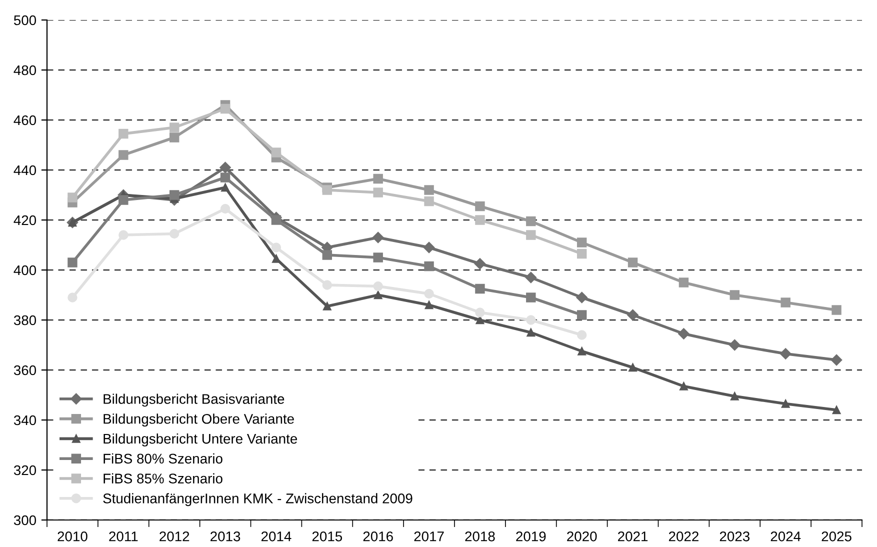 This screenshot has width=877, height=547. I want to click on y-tick-label: 300, so click(25, 520).